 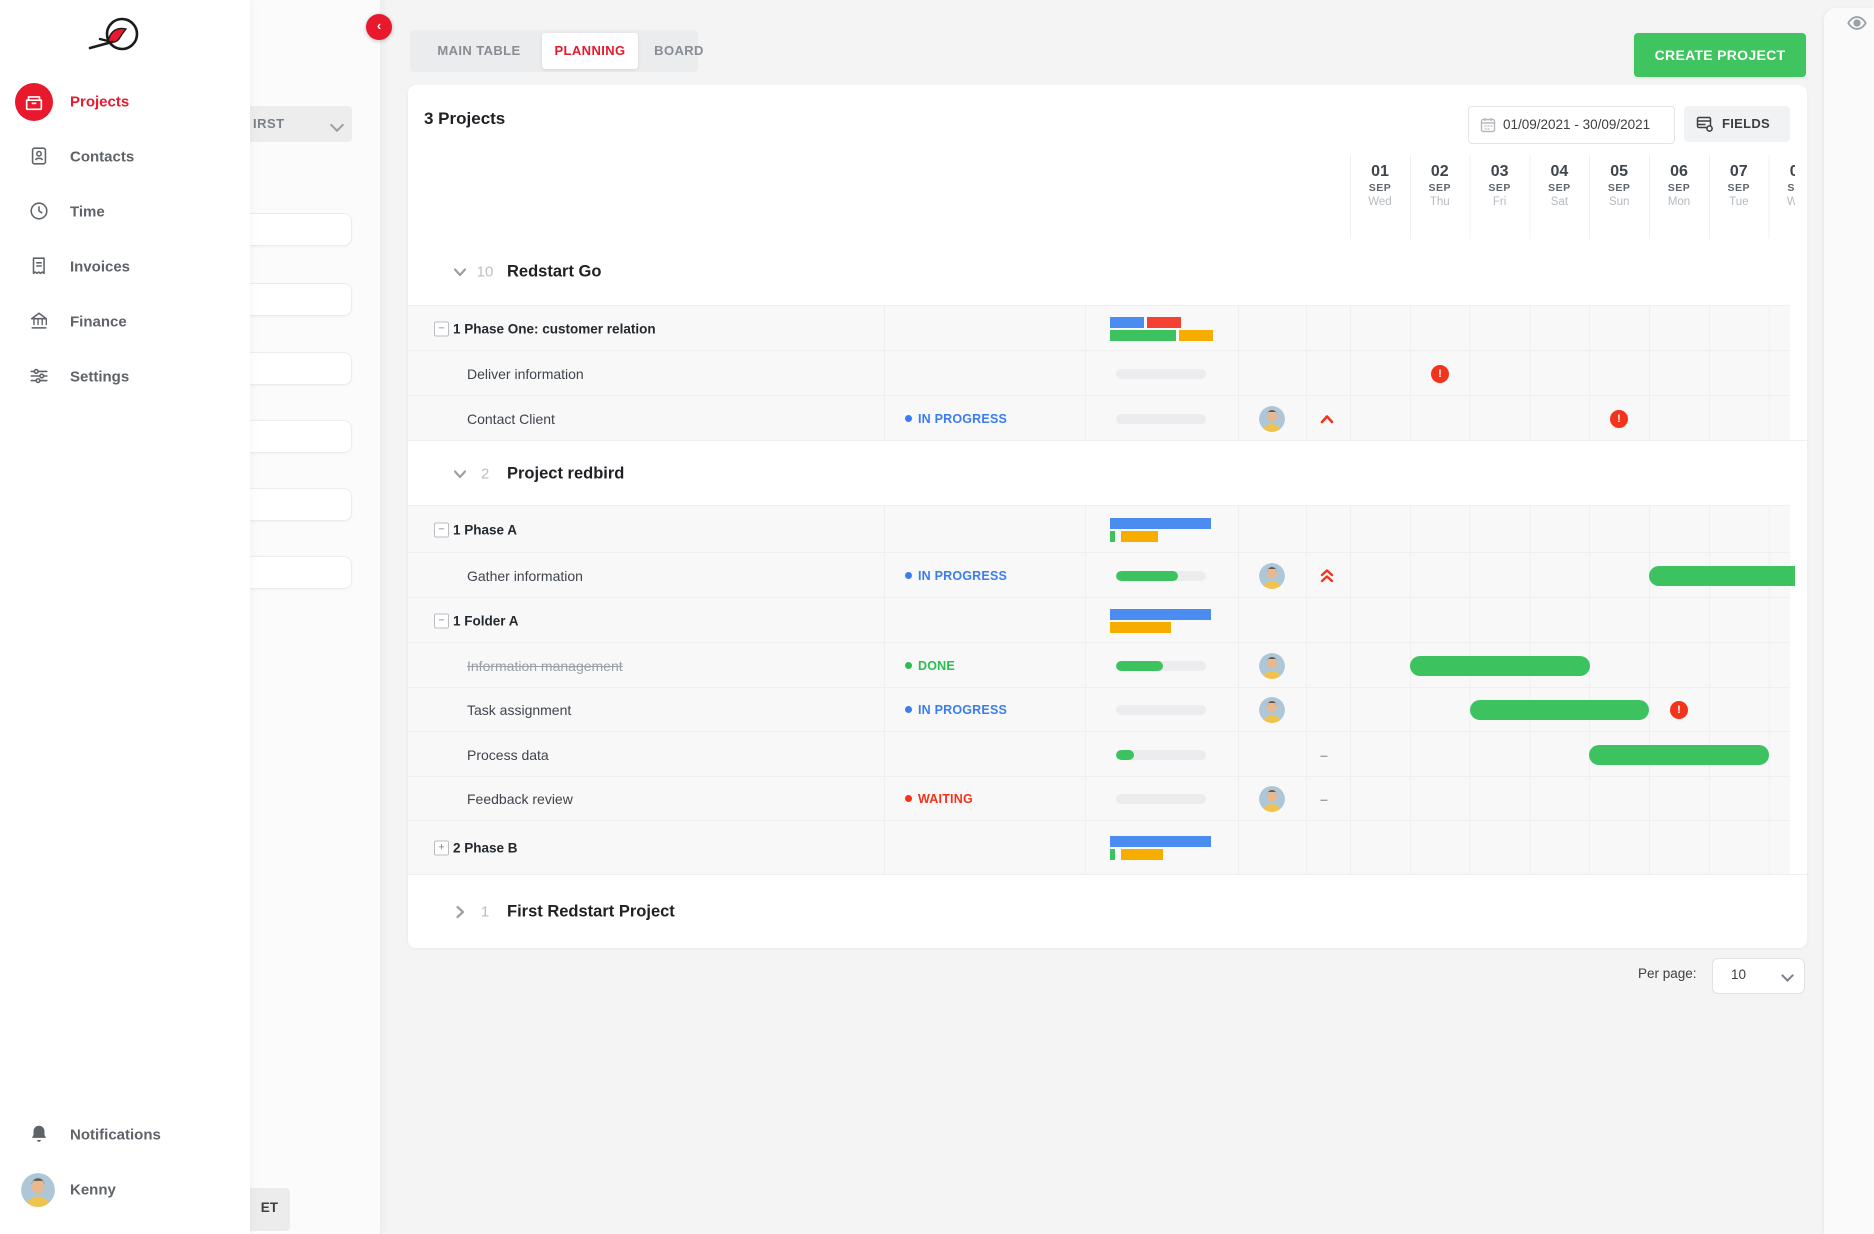 What do you see at coordinates (525, 373) in the screenshot?
I see `task-name: Deliver information` at bounding box center [525, 373].